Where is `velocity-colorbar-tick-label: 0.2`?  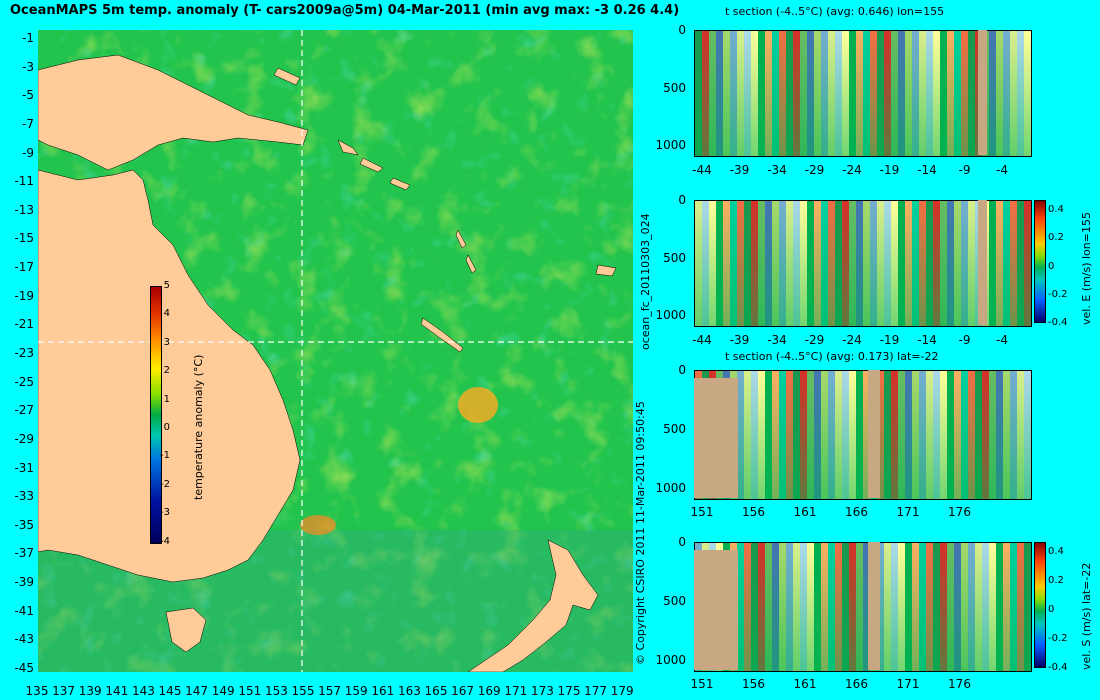 velocity-colorbar-tick-label: 0.2 is located at coordinates (1056, 580).